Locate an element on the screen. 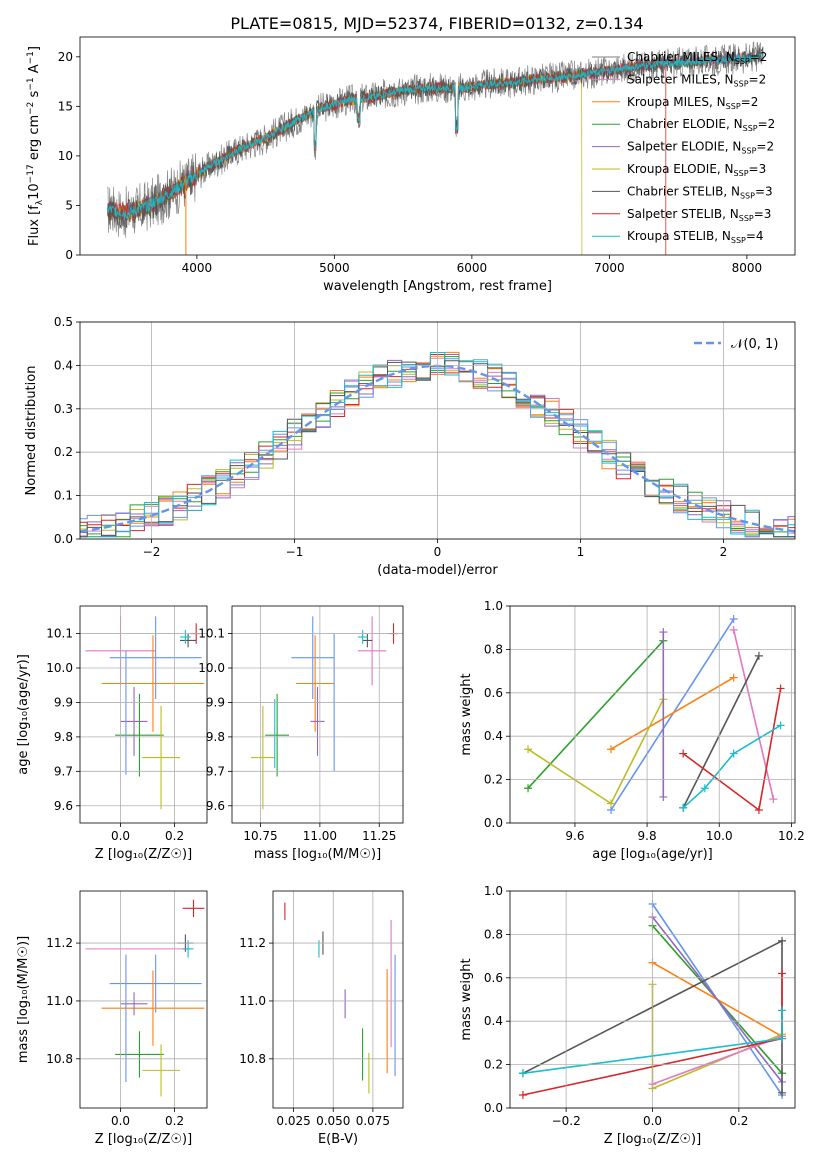 Image resolution: width=819 pixels, height=1170 pixels. x-axis-label: E(B-V) is located at coordinates (338, 1139).